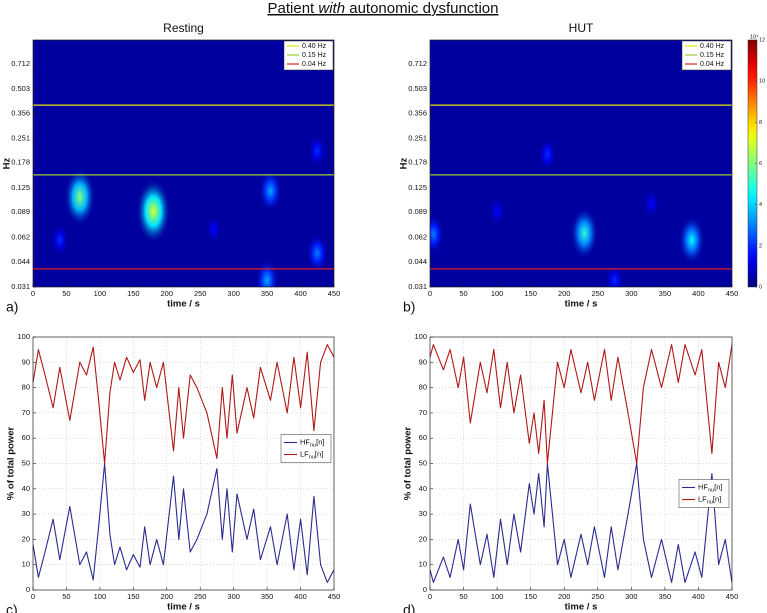 The height and width of the screenshot is (613, 767). Describe the element at coordinates (762, 82) in the screenshot. I see `colorbar-tick-label: 10` at that location.